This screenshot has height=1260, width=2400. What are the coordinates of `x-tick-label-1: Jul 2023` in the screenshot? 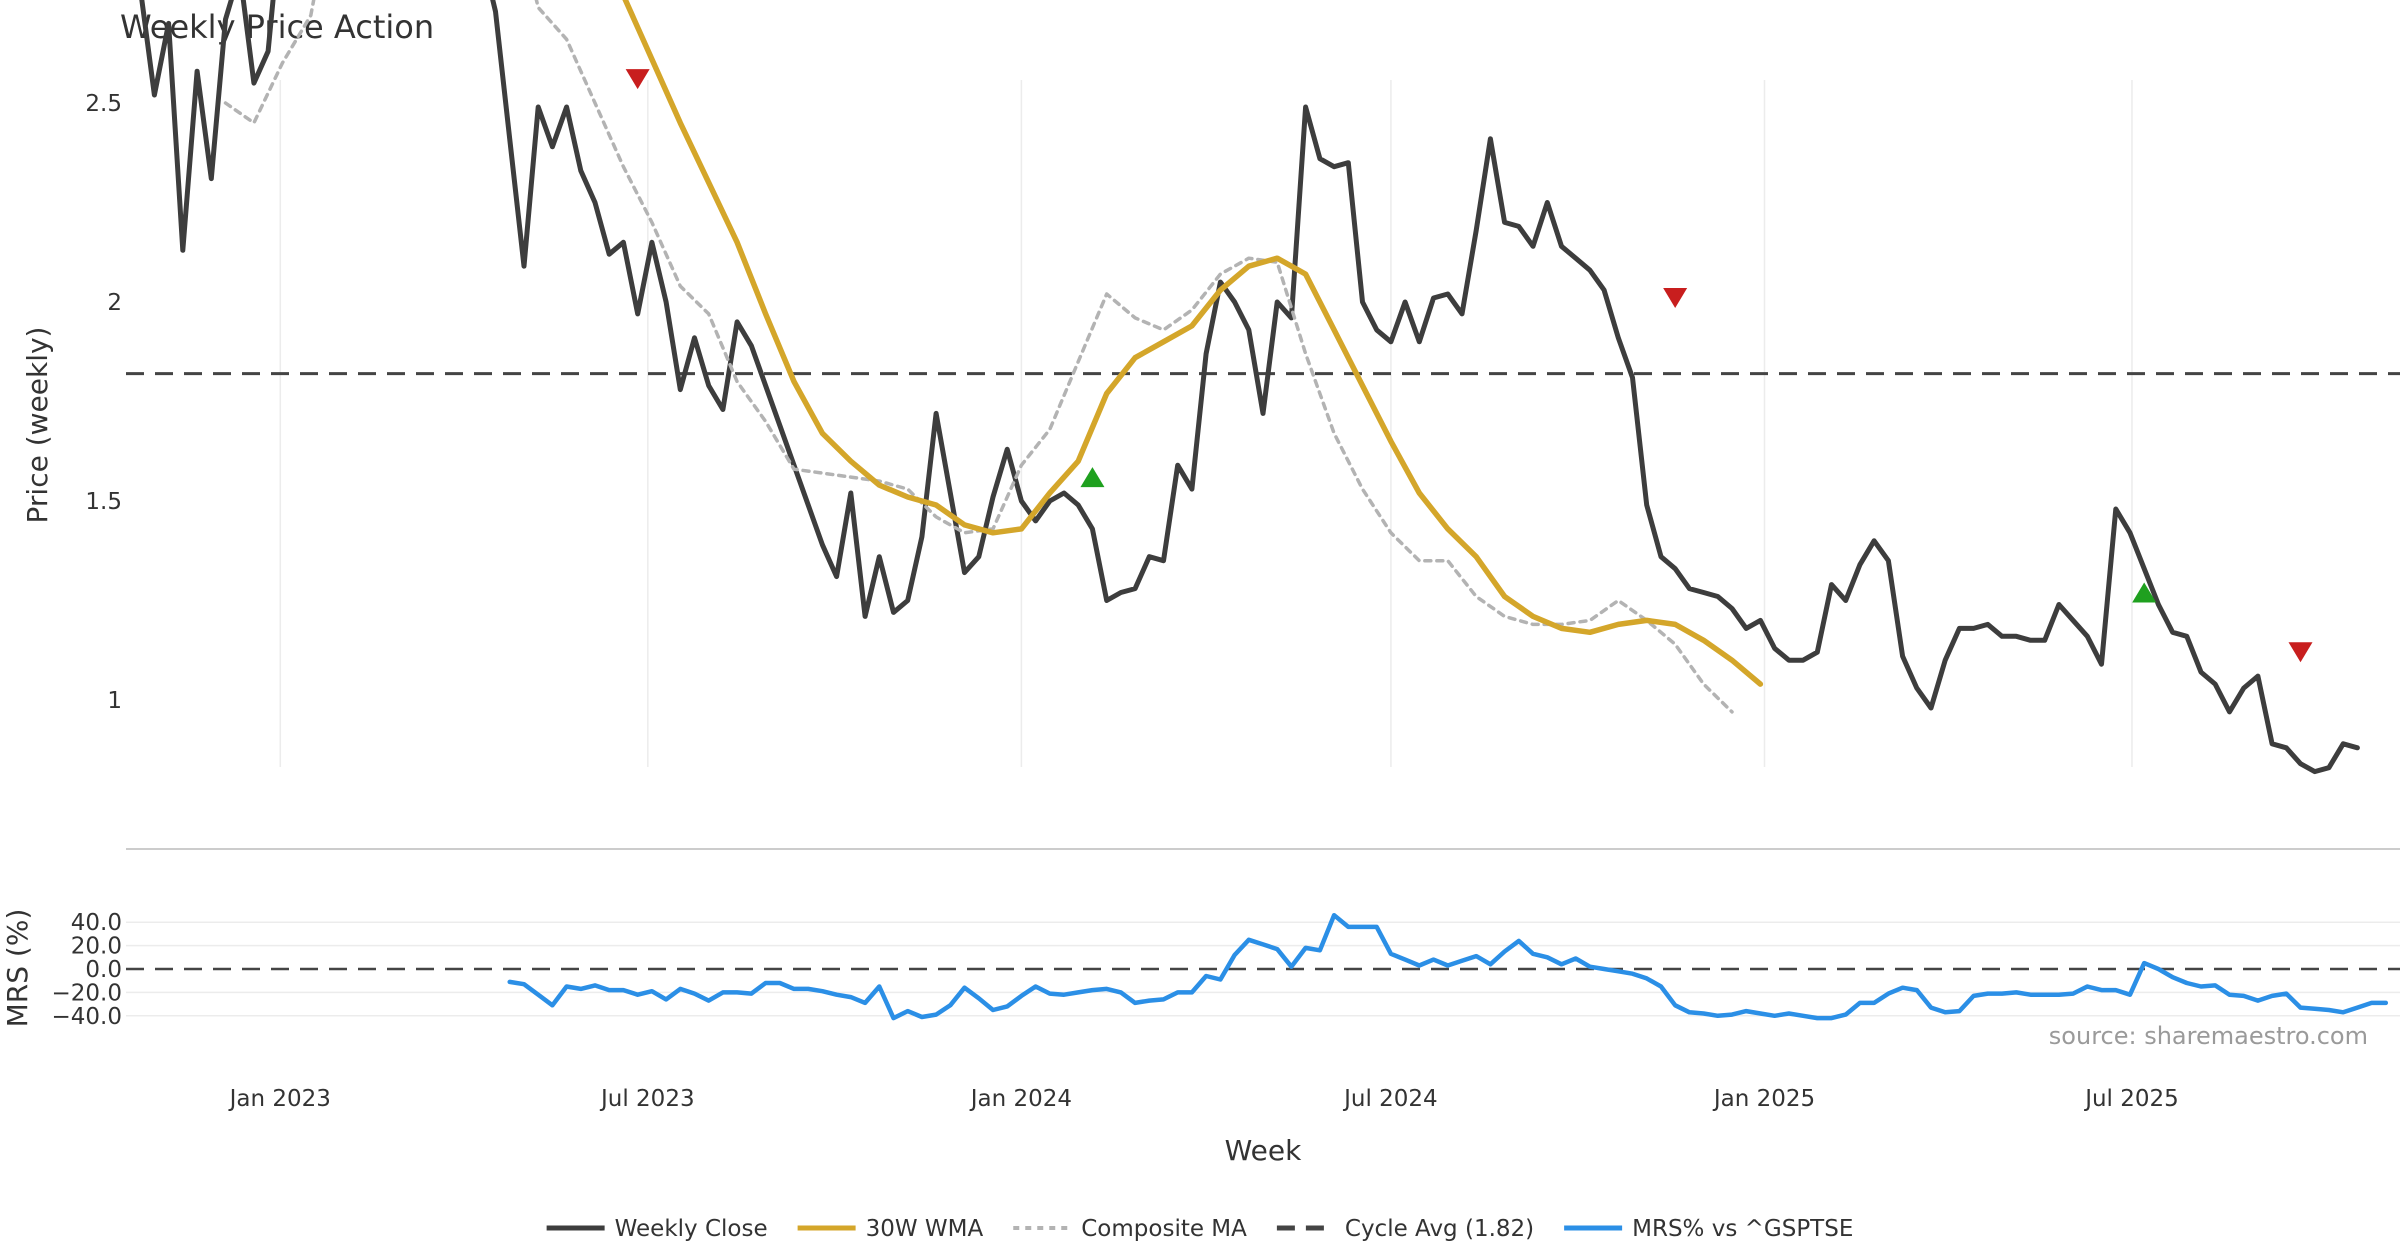 It's located at (647, 1099).